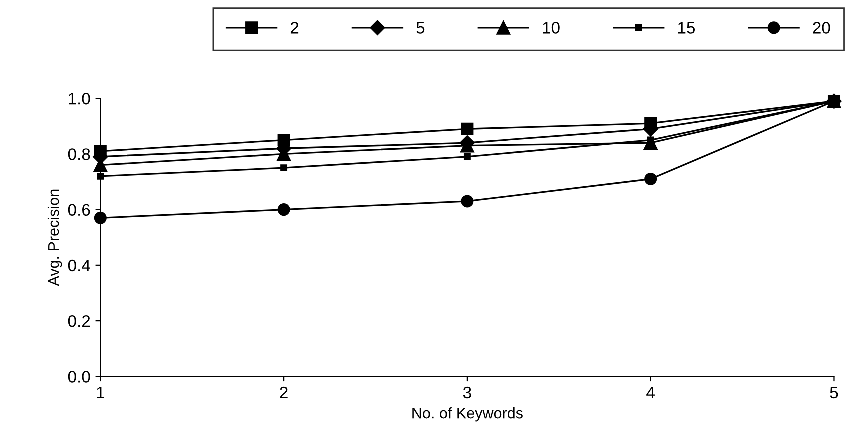  Describe the element at coordinates (834, 393) in the screenshot. I see `x-tick-label: 5` at that location.